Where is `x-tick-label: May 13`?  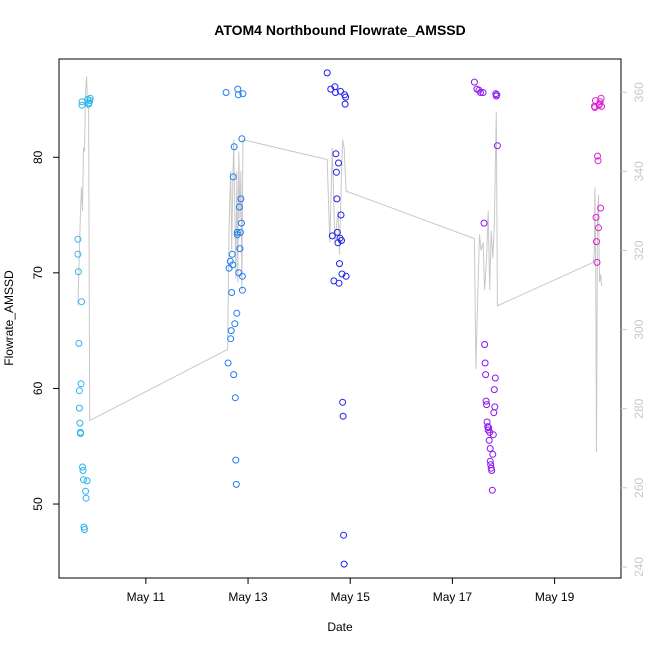 x-tick-label: May 13 is located at coordinates (248, 597).